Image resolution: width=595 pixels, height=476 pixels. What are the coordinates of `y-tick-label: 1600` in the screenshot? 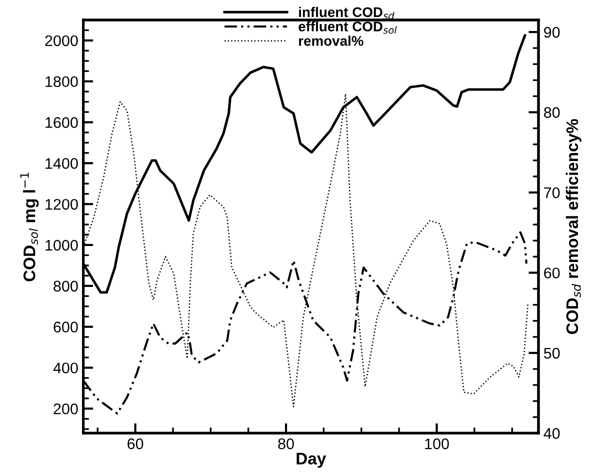 It's located at (62, 122).